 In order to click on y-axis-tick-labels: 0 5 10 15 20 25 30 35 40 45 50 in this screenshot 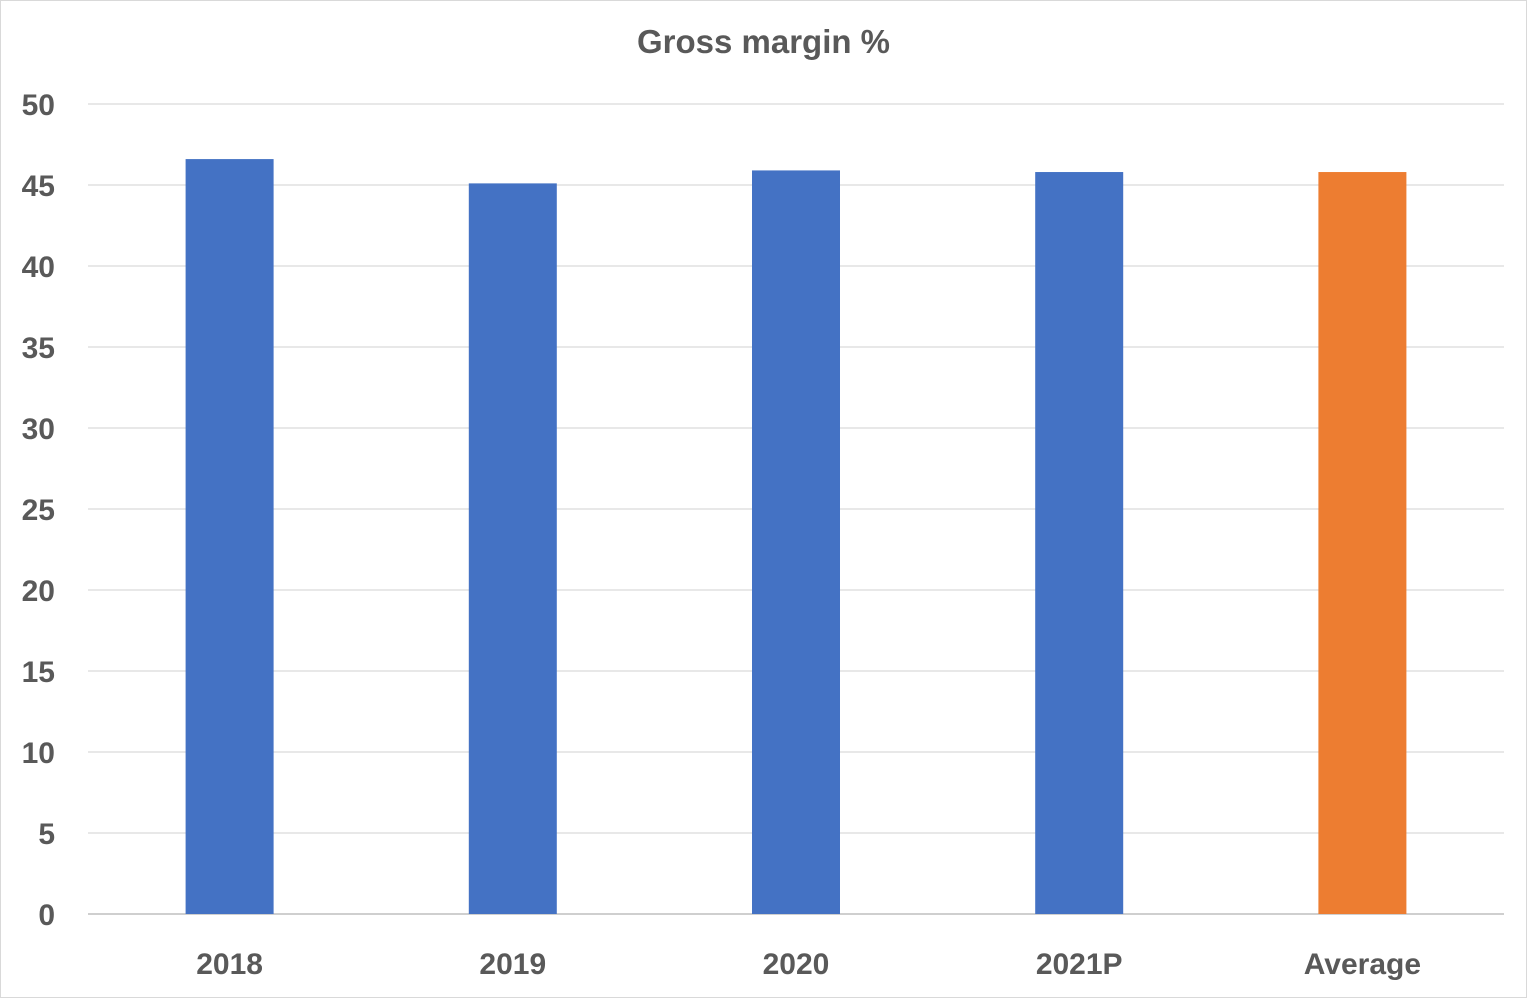, I will do `click(38, 510)`.